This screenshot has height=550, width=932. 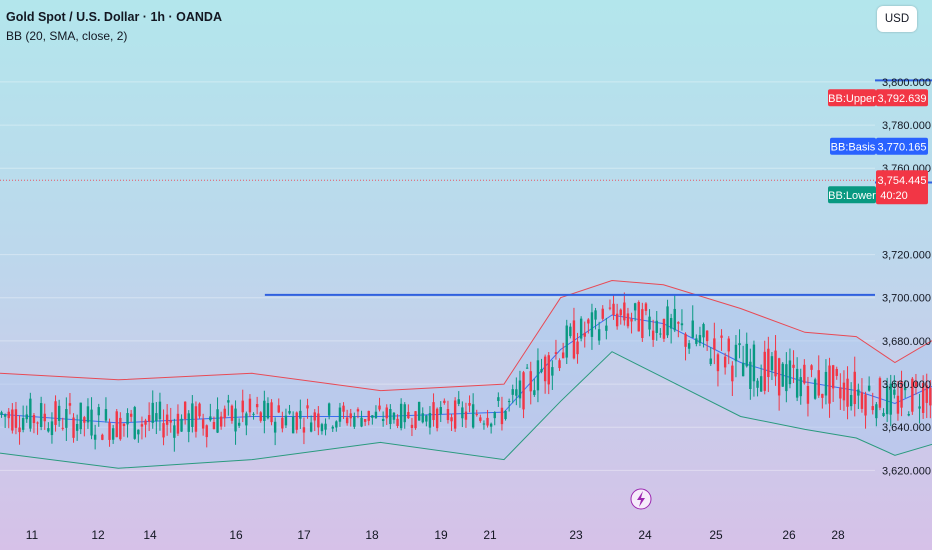 What do you see at coordinates (852, 99) in the screenshot?
I see `bb-upper-tag: BB:Upper` at bounding box center [852, 99].